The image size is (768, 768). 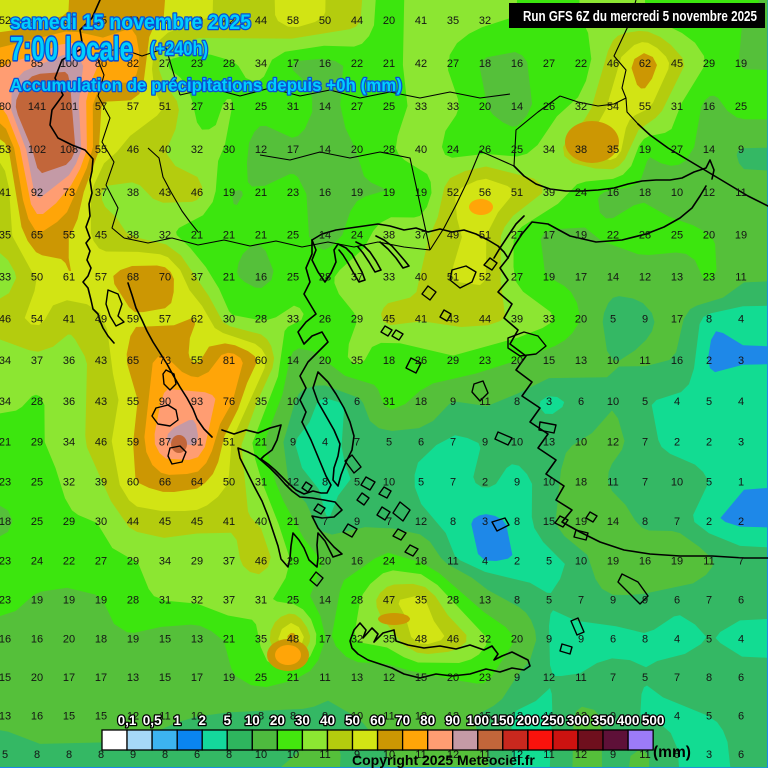 What do you see at coordinates (453, 320) in the screenshot?
I see `svg-text: 43` at bounding box center [453, 320].